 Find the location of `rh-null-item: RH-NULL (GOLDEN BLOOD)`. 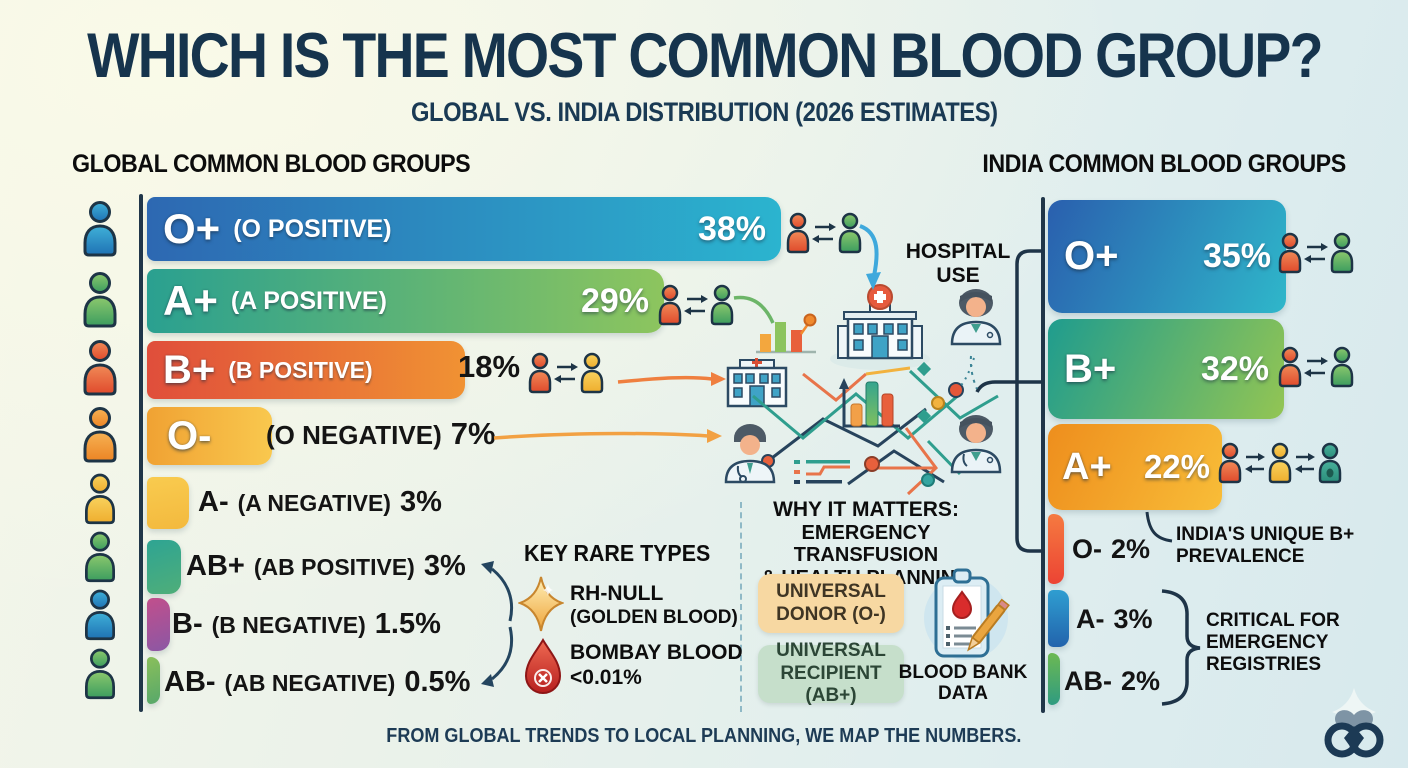

rh-null-item: RH-NULL (GOLDEN BLOOD) is located at coordinates (654, 605).